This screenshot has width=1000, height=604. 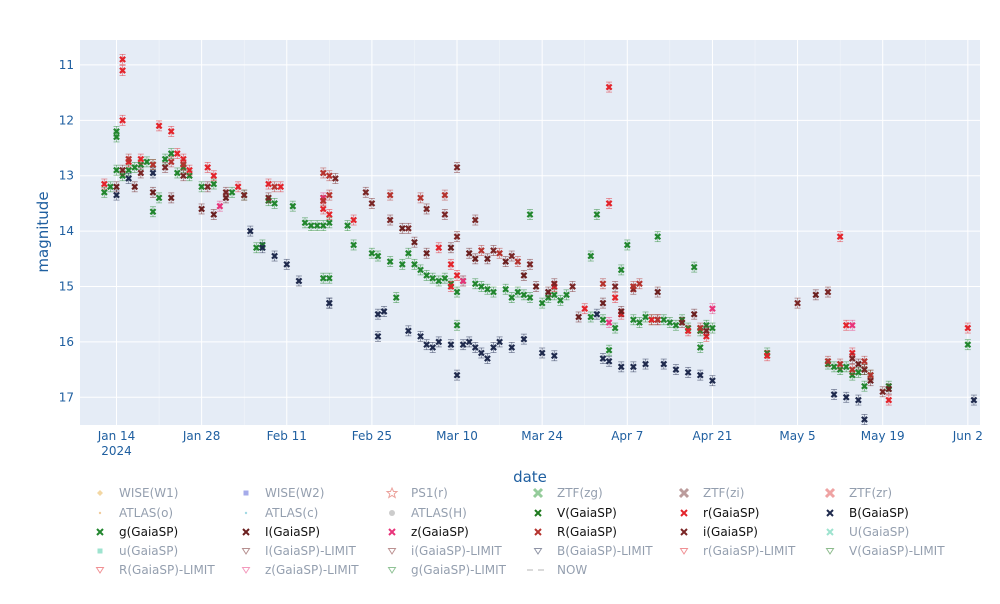 I want to click on x-tick-label: Apr 7, so click(x=627, y=436).